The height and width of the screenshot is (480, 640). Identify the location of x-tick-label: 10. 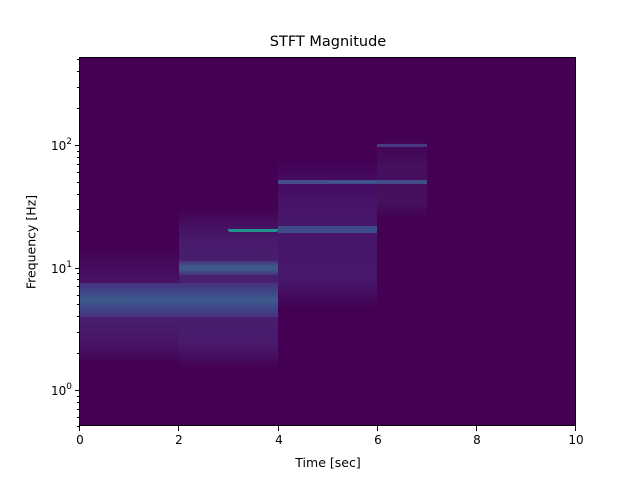
(576, 440).